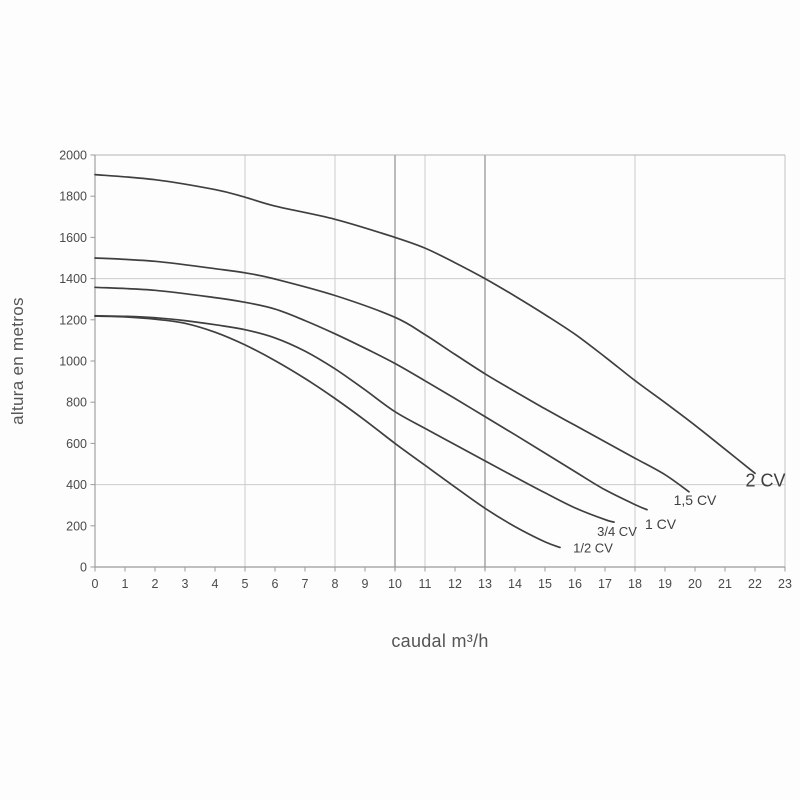 The image size is (800, 800). Describe the element at coordinates (765, 481) in the screenshot. I see `curve-2-cv-label: 2 CV` at that location.